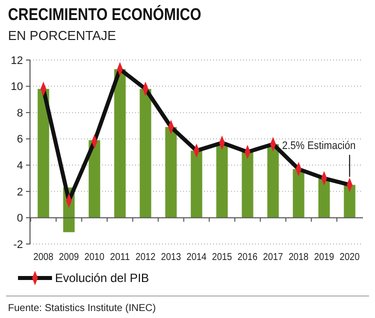 The image size is (375, 318). I want to click on x-tick-label: 2008, so click(44, 257).